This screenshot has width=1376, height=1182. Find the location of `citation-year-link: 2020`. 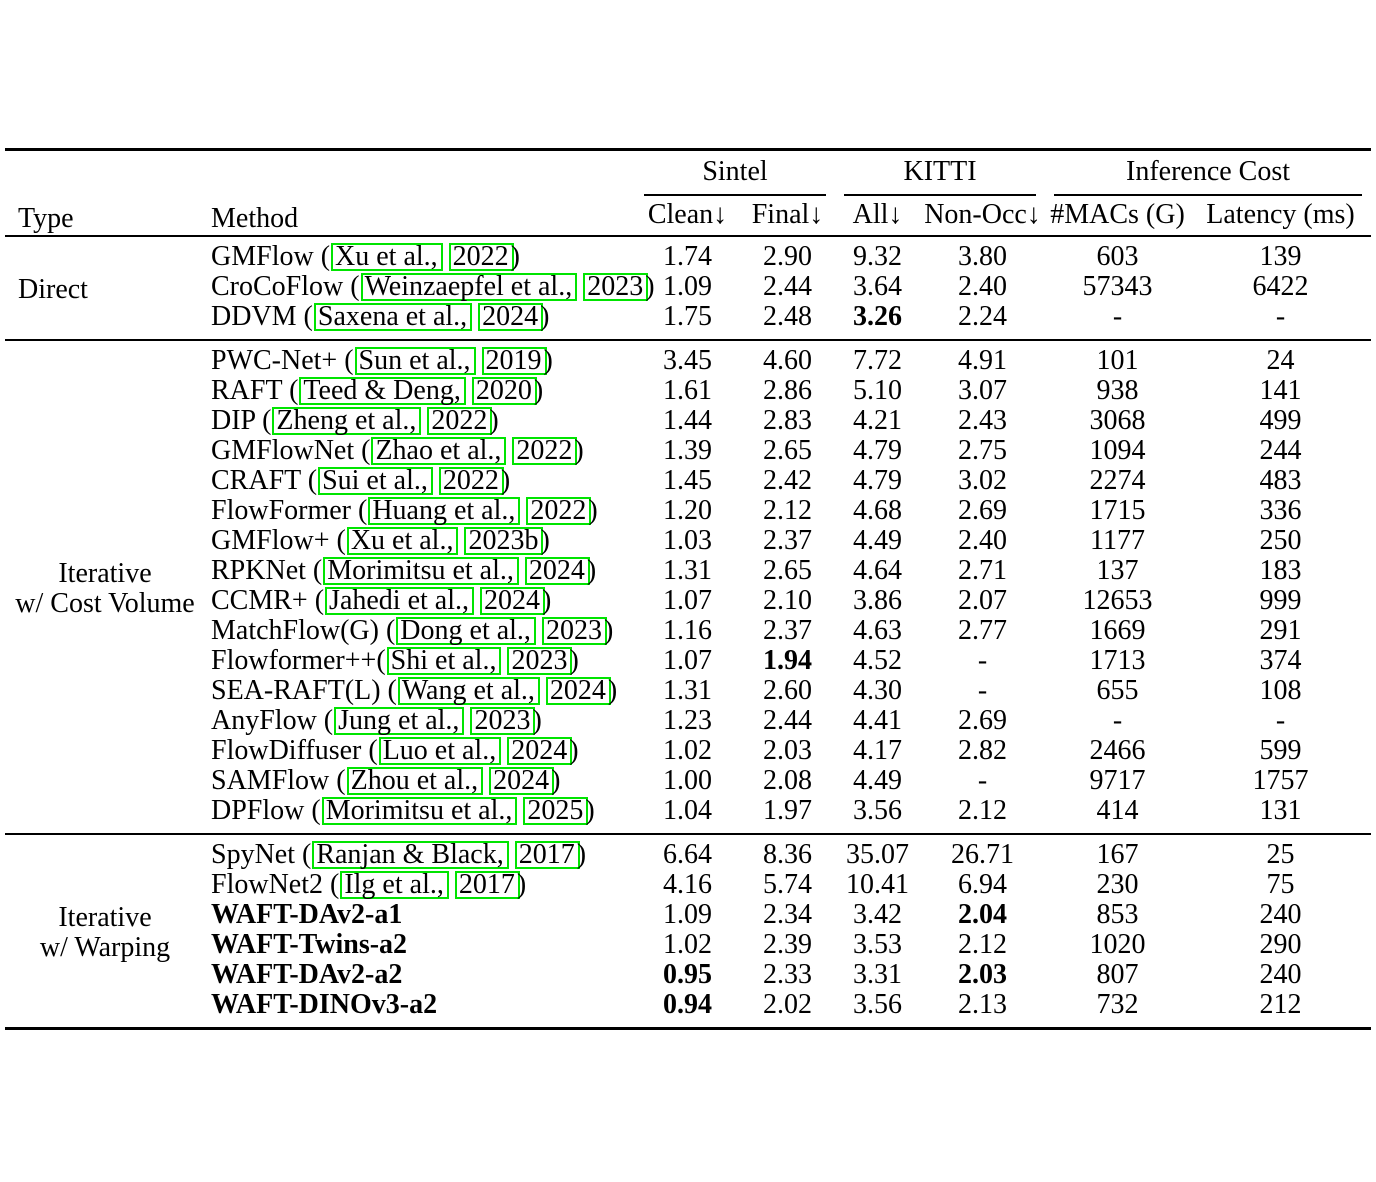

citation-year-link: 2020 is located at coordinates (504, 390).